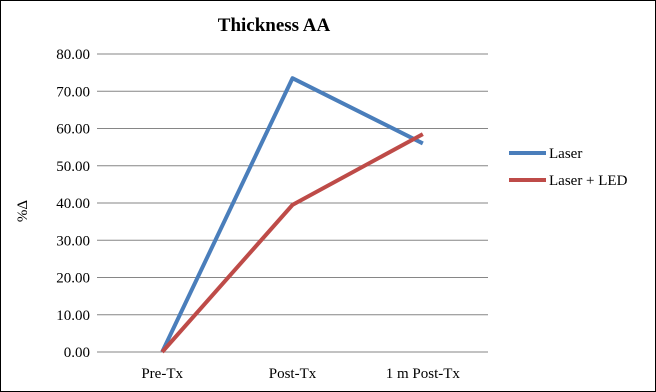  Describe the element at coordinates (423, 374) in the screenshot. I see `x-tick-label: 1 m Post-Tx` at that location.